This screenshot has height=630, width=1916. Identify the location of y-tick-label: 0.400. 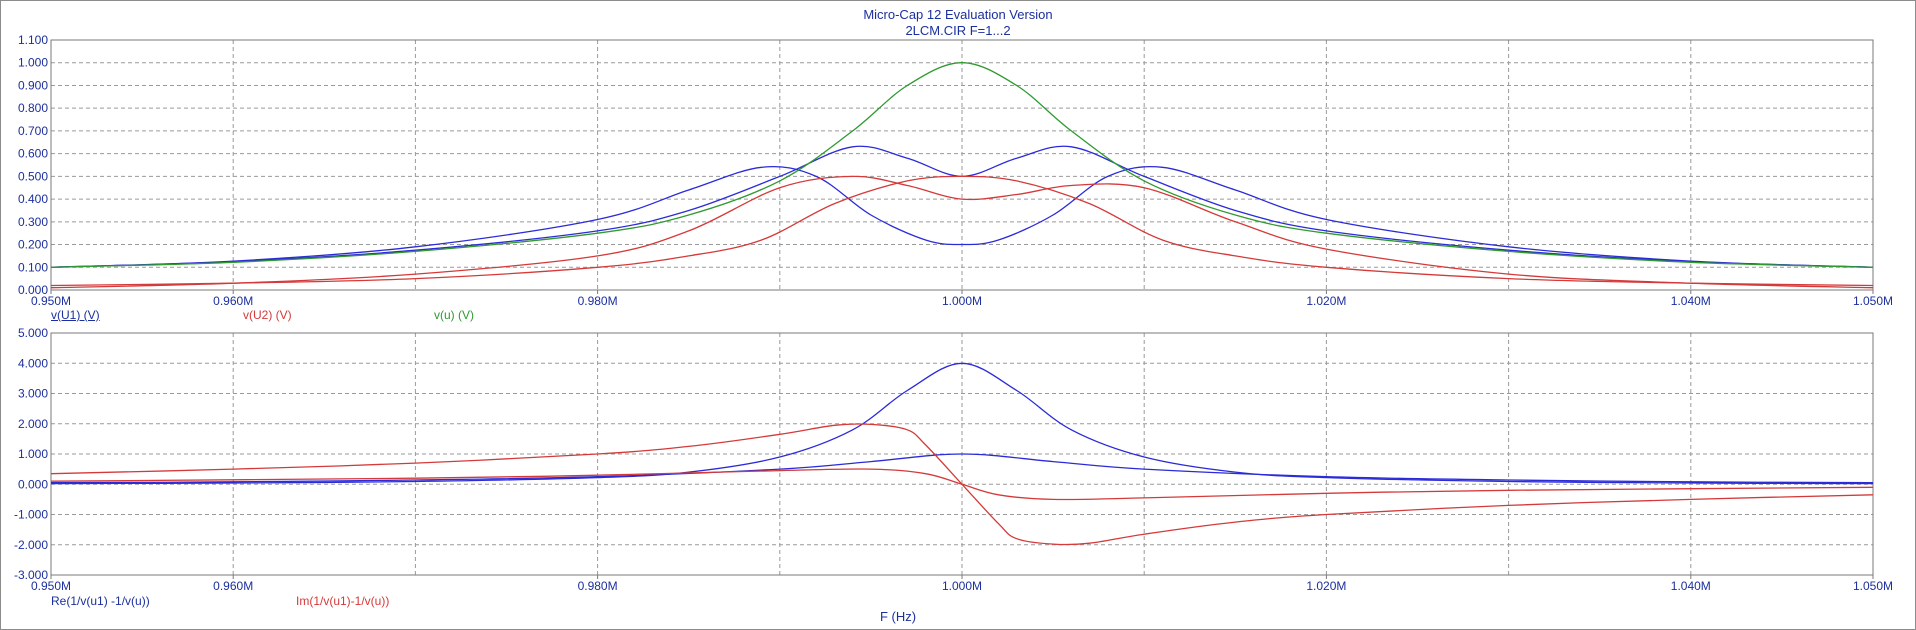
(33, 199).